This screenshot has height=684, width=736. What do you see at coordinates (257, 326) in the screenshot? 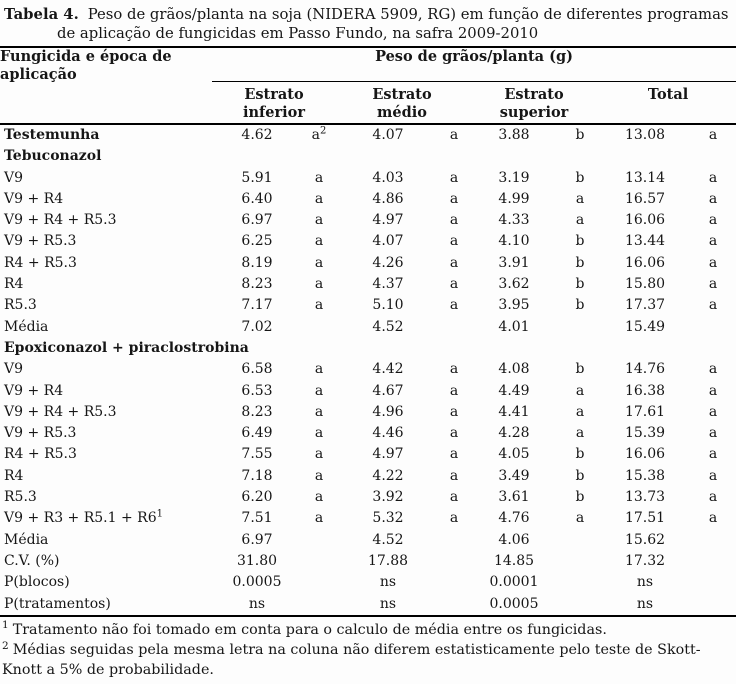
I see `value-cell: 7.02` at bounding box center [257, 326].